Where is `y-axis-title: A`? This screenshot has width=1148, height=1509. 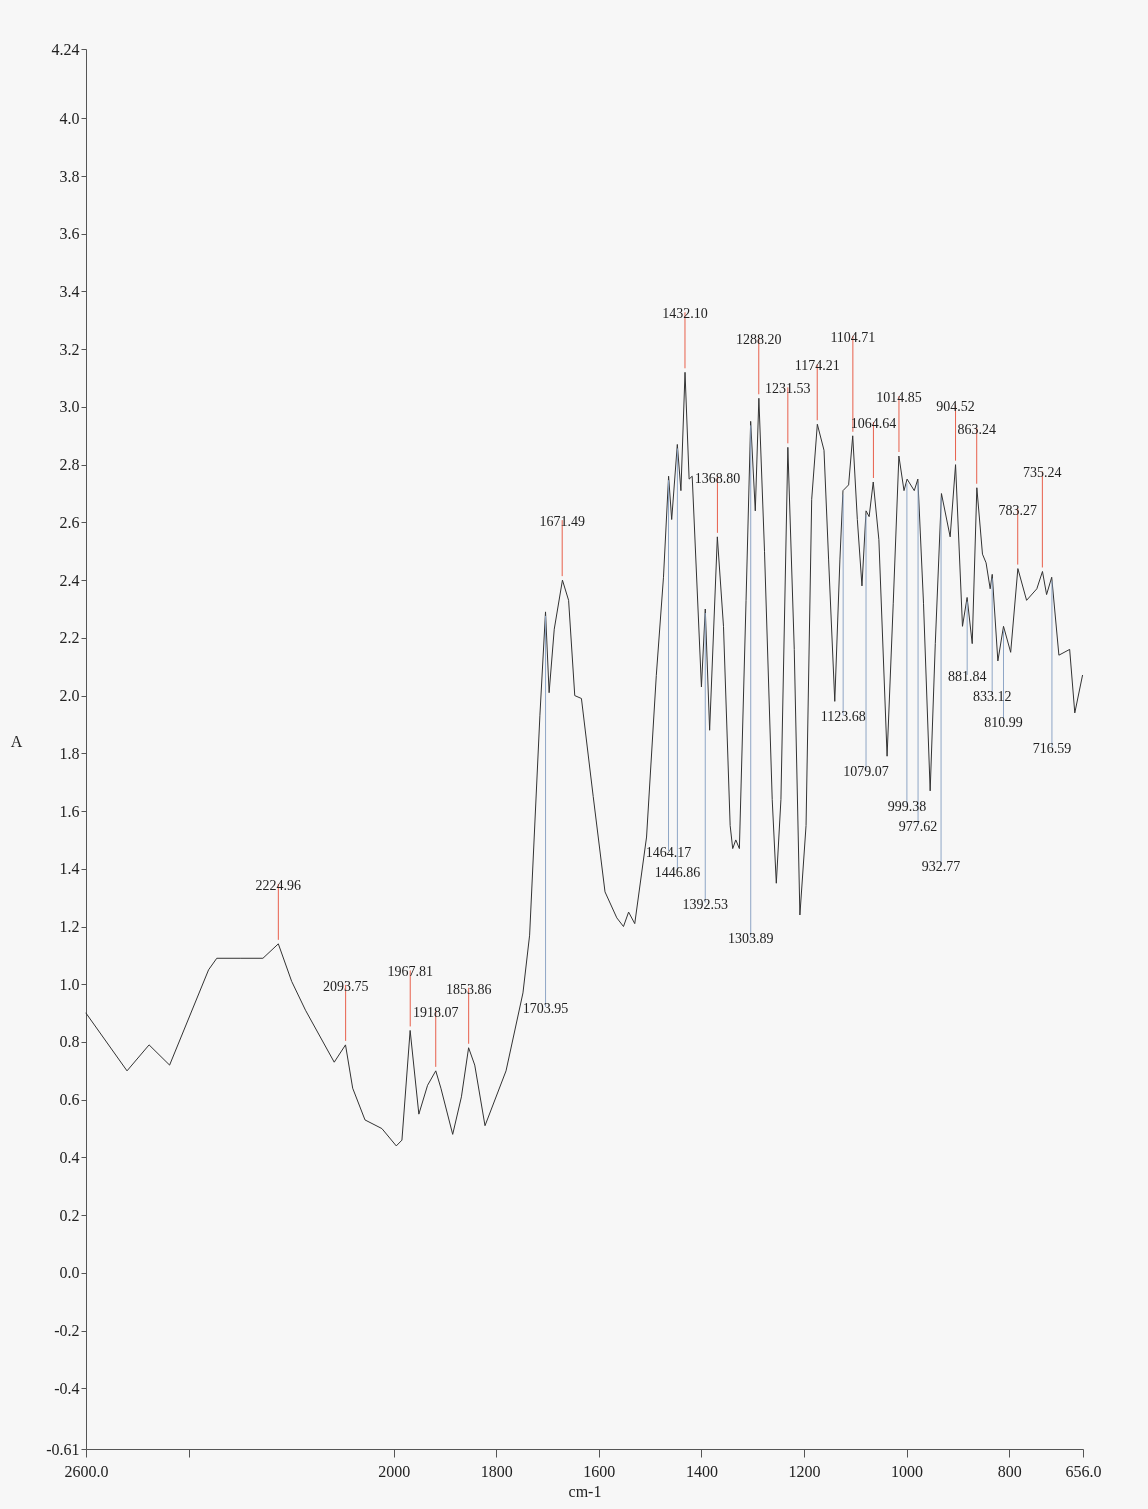
y-axis-title: A is located at coordinates (16, 741).